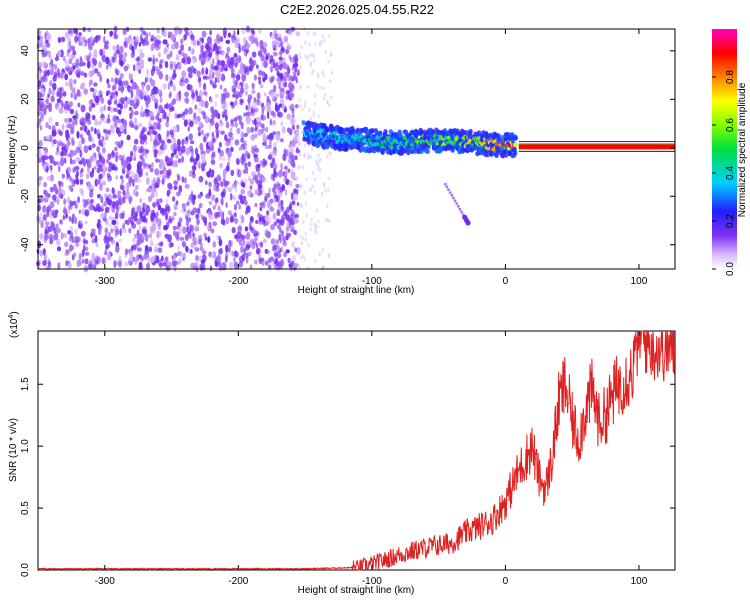  Describe the element at coordinates (391, 132) in the screenshot. I see `signal-halo` at that location.